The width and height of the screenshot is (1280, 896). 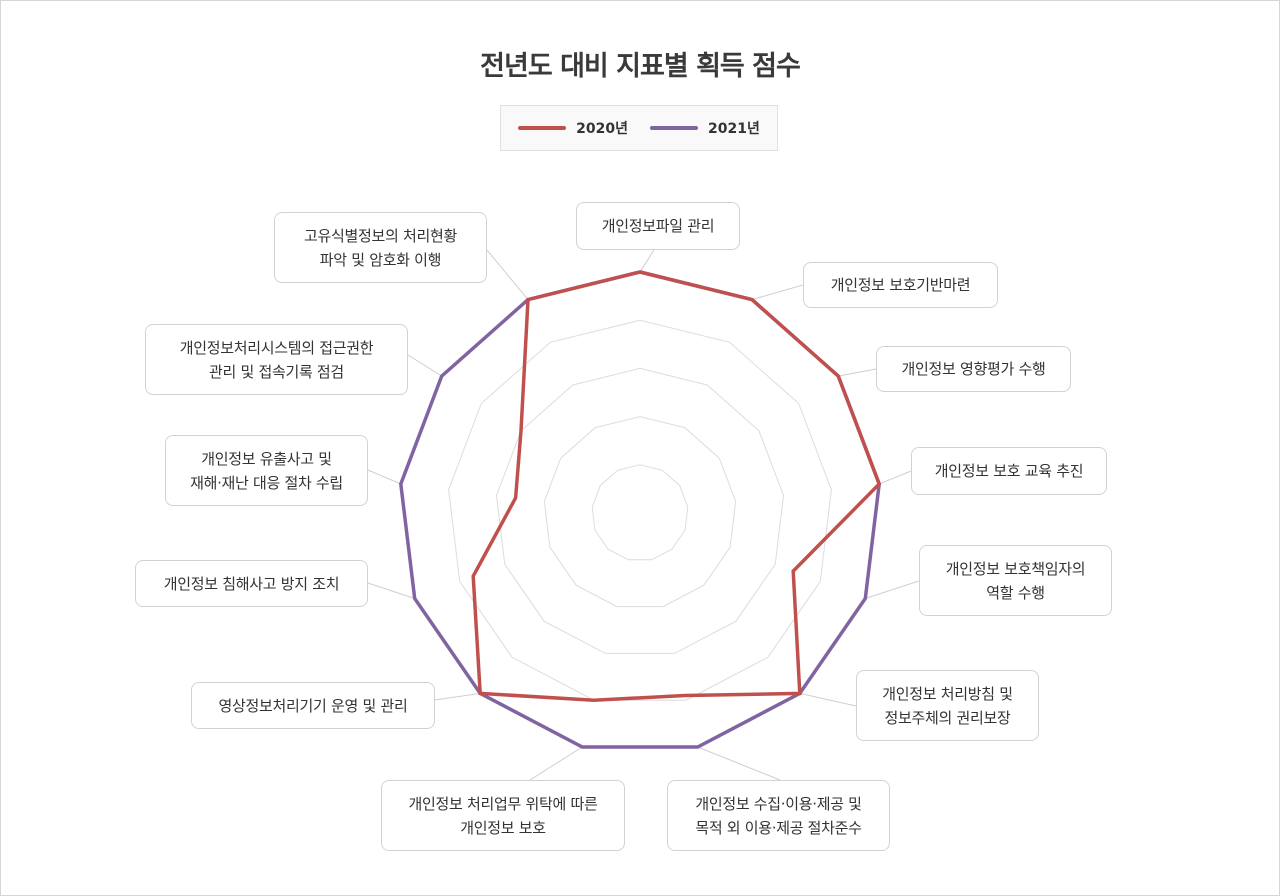 What do you see at coordinates (900, 285) in the screenshot?
I see `axis-label-1: 개인정보 보호기반마련` at bounding box center [900, 285].